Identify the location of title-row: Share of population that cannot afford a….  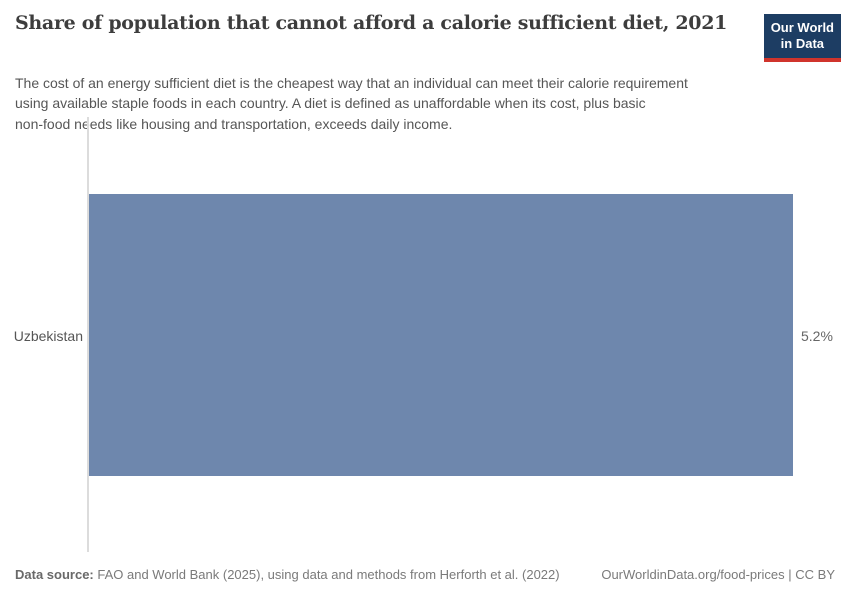
(428, 37).